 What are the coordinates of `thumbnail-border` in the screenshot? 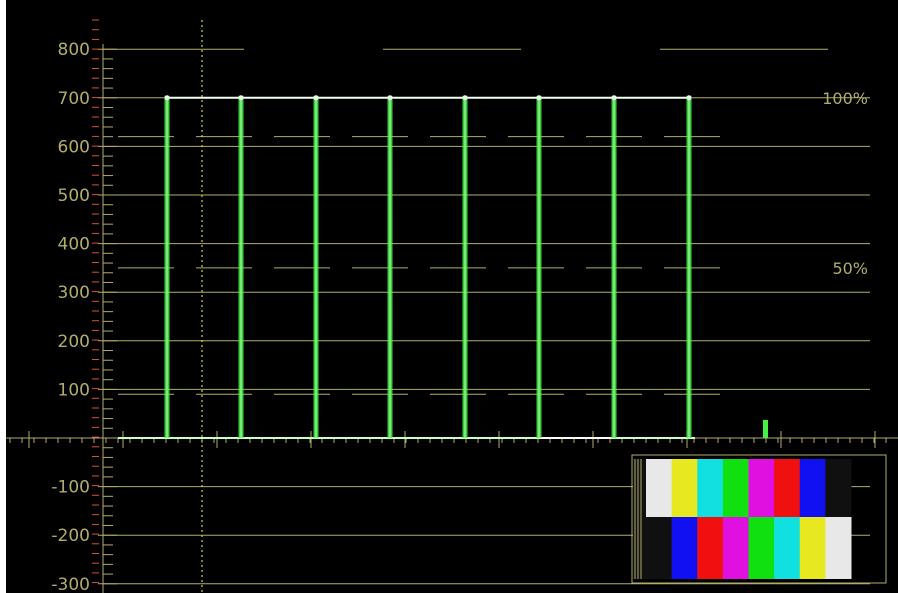 It's located at (759, 519).